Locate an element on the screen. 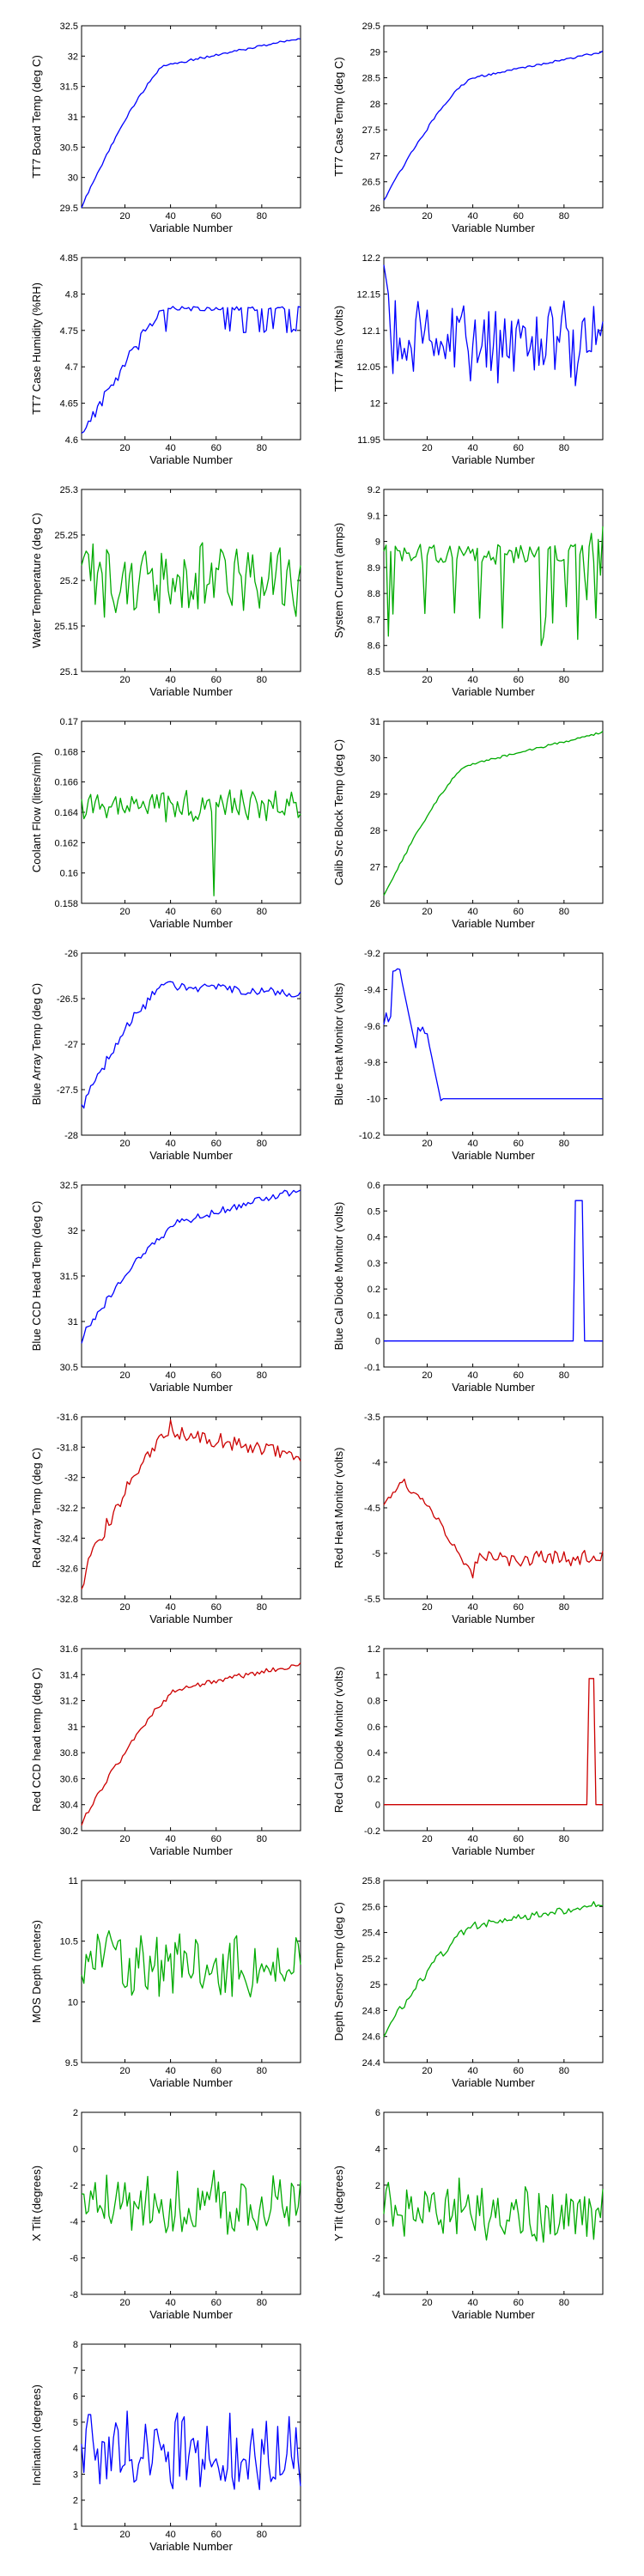 This screenshot has height=2576, width=644. y-tick-label: 0.4 is located at coordinates (374, 1238).